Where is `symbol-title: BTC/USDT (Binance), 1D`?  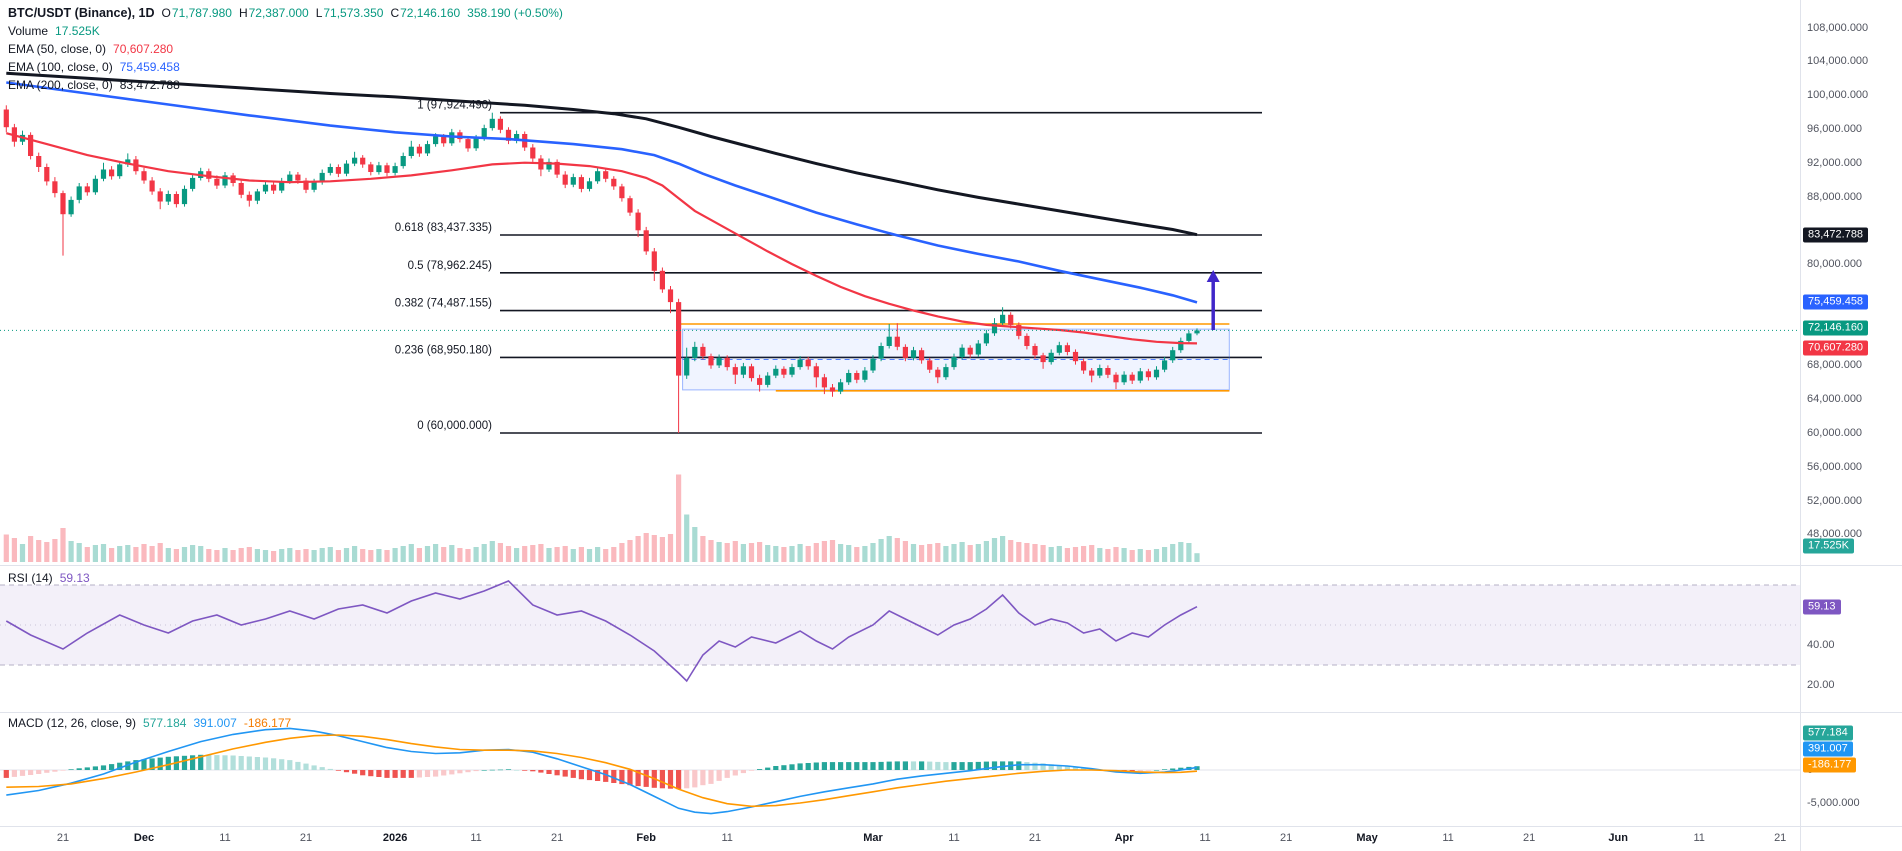
symbol-title: BTC/USDT (Binance), 1D is located at coordinates (81, 13).